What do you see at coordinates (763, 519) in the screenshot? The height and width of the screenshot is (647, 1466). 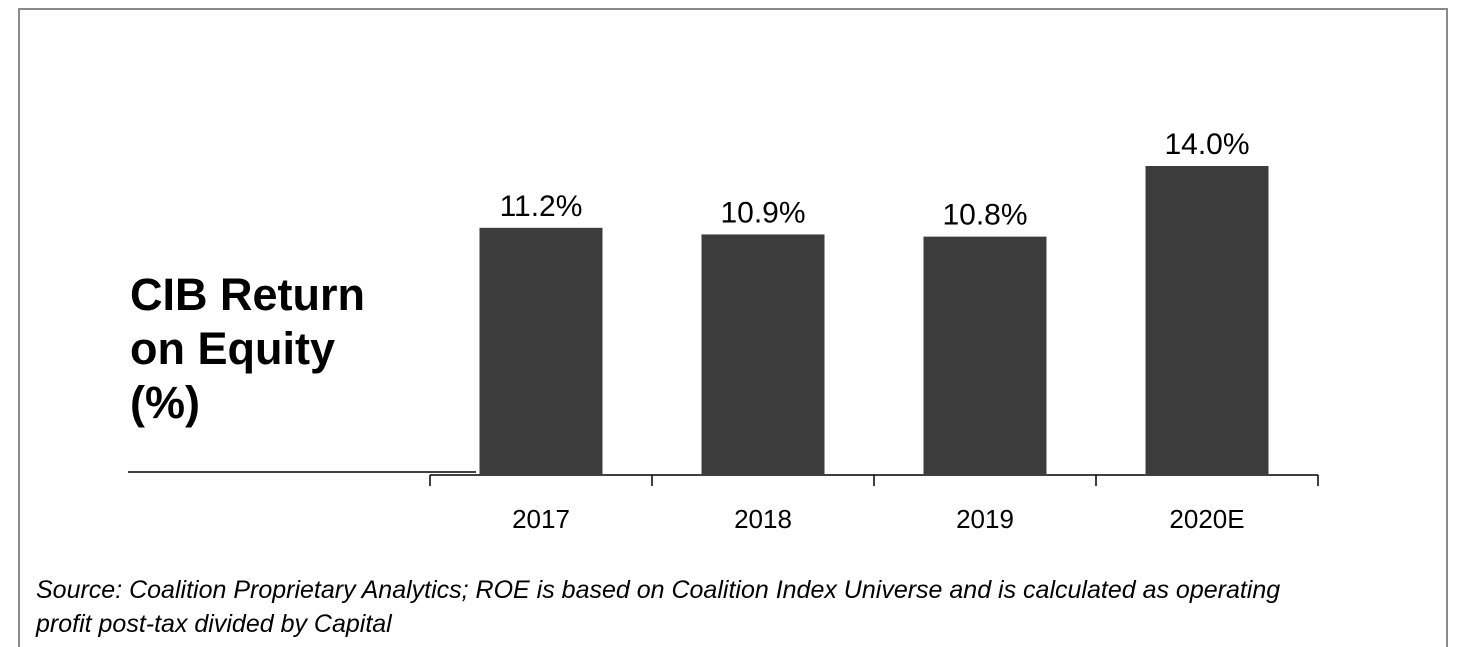 I see `x-tick-label: 2018` at bounding box center [763, 519].